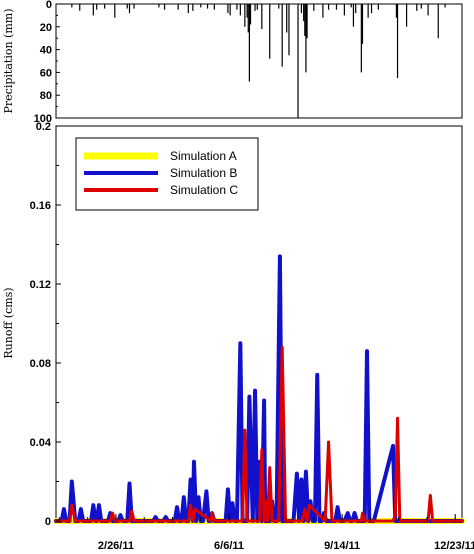  I want to click on precipitation-y-tick-label: 60, so click(46, 73).